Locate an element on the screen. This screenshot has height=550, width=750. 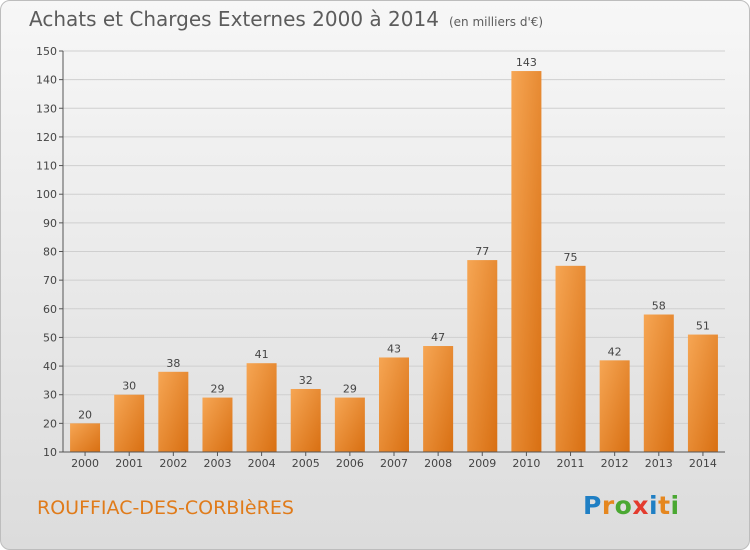
y-tick-label: 60 is located at coordinates (50, 309).